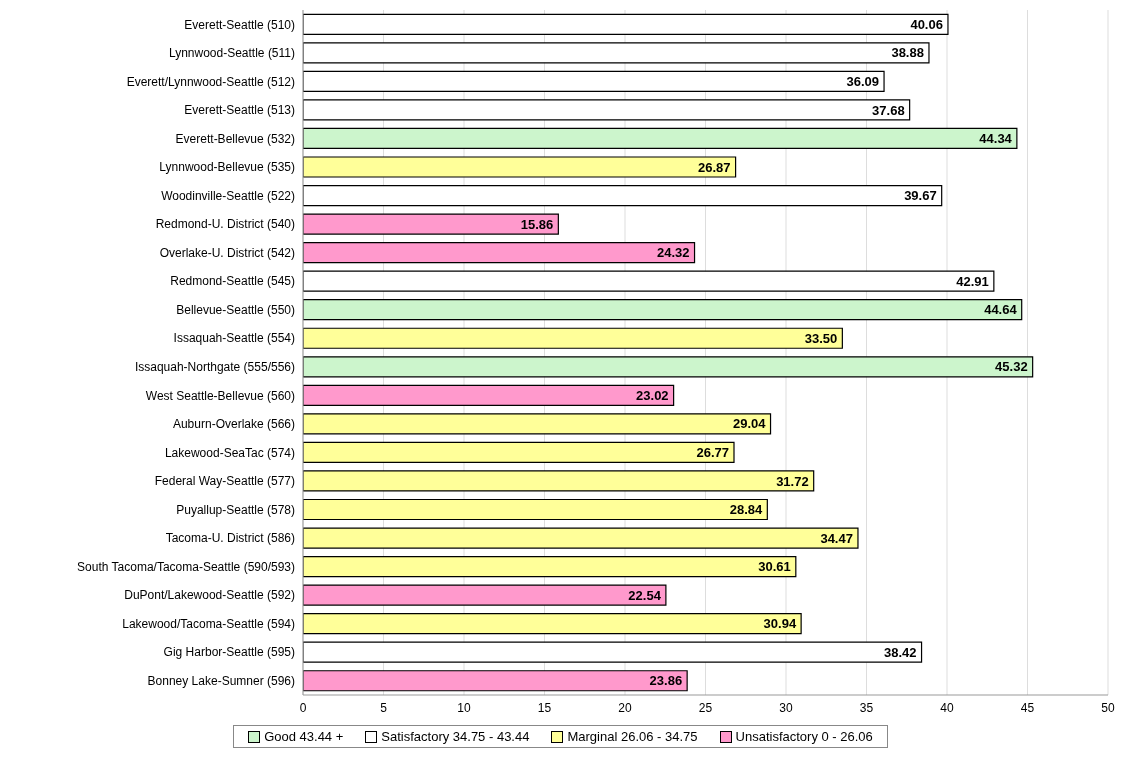 This screenshot has width=1139, height=762. What do you see at coordinates (907, 53) in the screenshot?
I see `data-label: 38.88` at bounding box center [907, 53].